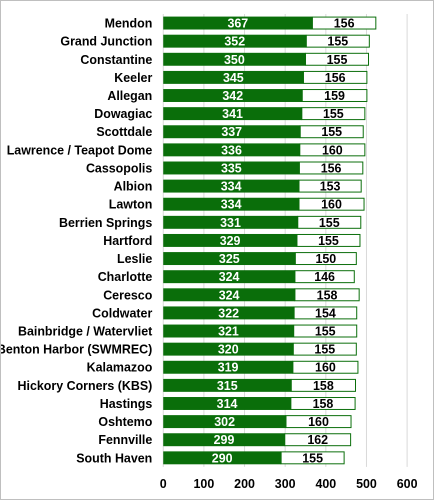 The width and height of the screenshot is (434, 500). Describe the element at coordinates (232, 96) in the screenshot. I see `bar-value-label-1: 342` at that location.